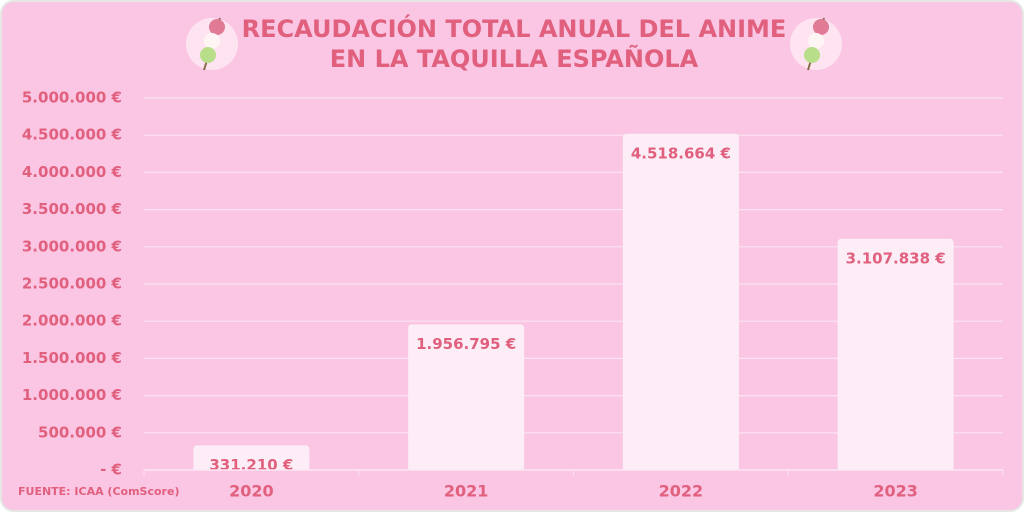  Describe the element at coordinates (72, 209) in the screenshot. I see `y-tick-label: 3.500.000 €` at that location.